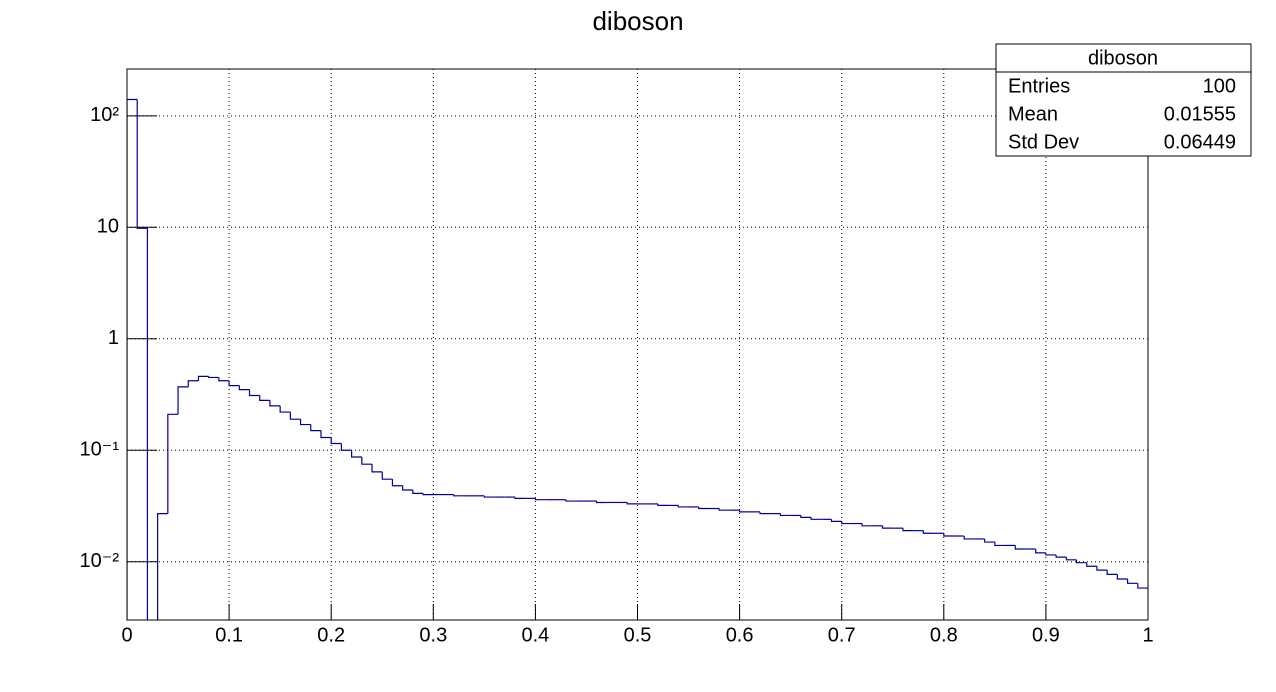 The image size is (1276, 692). Describe the element at coordinates (740, 635) in the screenshot. I see `x-tick-label: 0.6` at that location.